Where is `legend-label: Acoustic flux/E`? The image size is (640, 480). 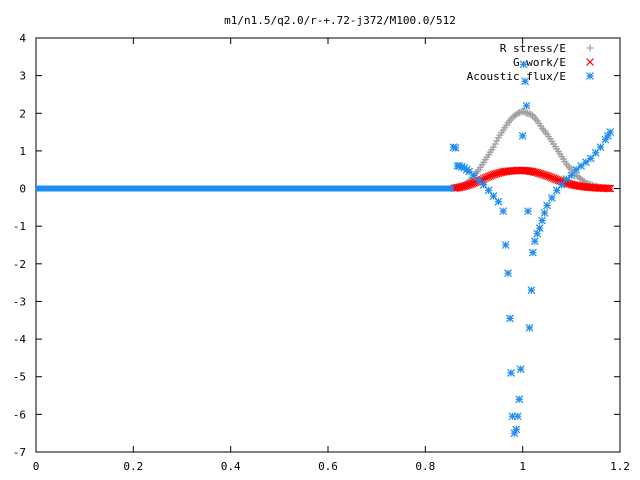
legend-label: Acoustic flux/E is located at coordinates (516, 76).